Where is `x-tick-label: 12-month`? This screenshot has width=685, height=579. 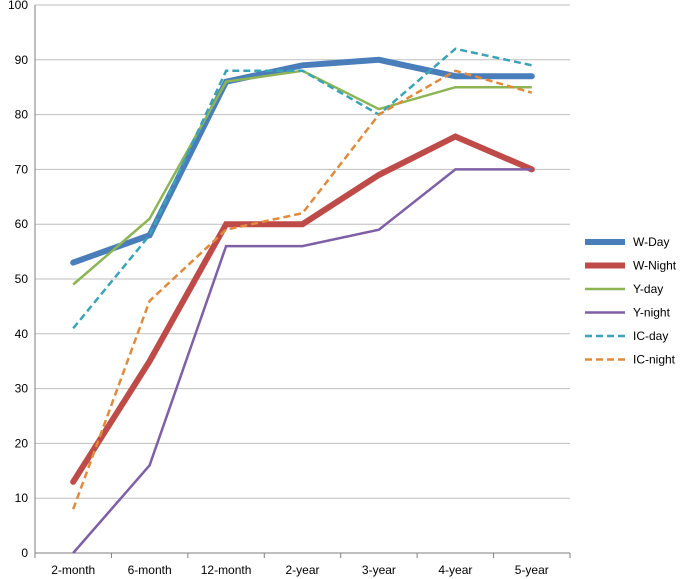 x-tick-label: 12-month is located at coordinates (226, 570).